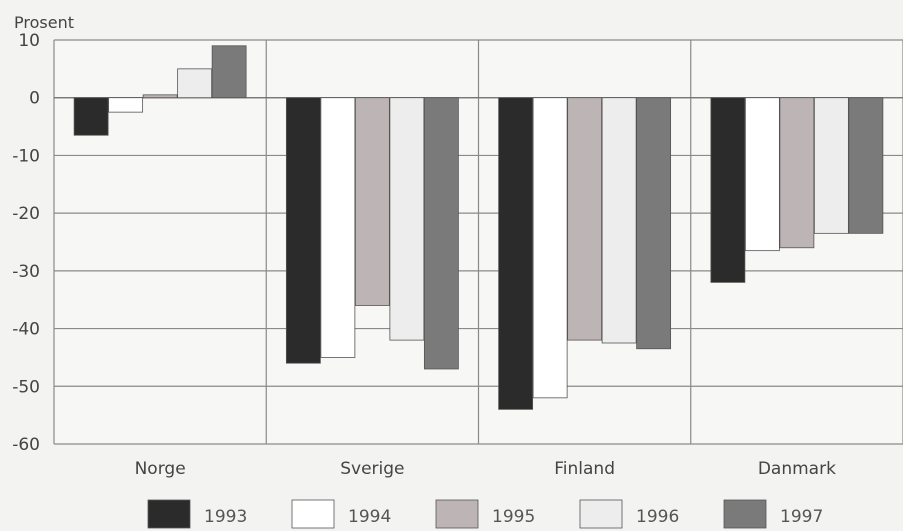  Describe the element at coordinates (195, 83) in the screenshot. I see `bar-norge-1996` at that location.